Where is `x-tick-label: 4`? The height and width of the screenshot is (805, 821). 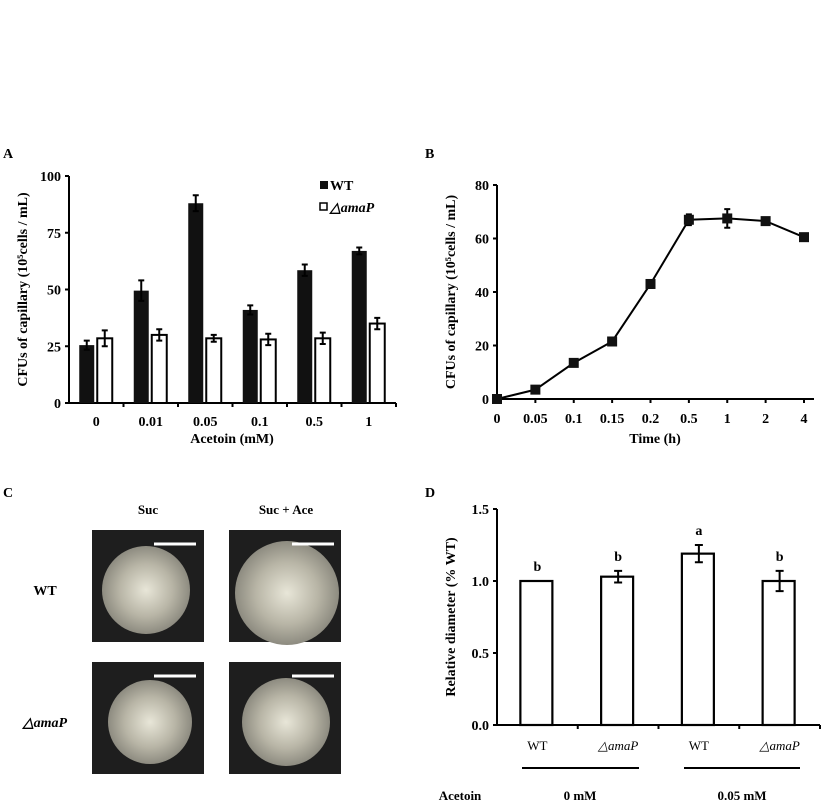
x-tick-label: 4 is located at coordinates (804, 419).